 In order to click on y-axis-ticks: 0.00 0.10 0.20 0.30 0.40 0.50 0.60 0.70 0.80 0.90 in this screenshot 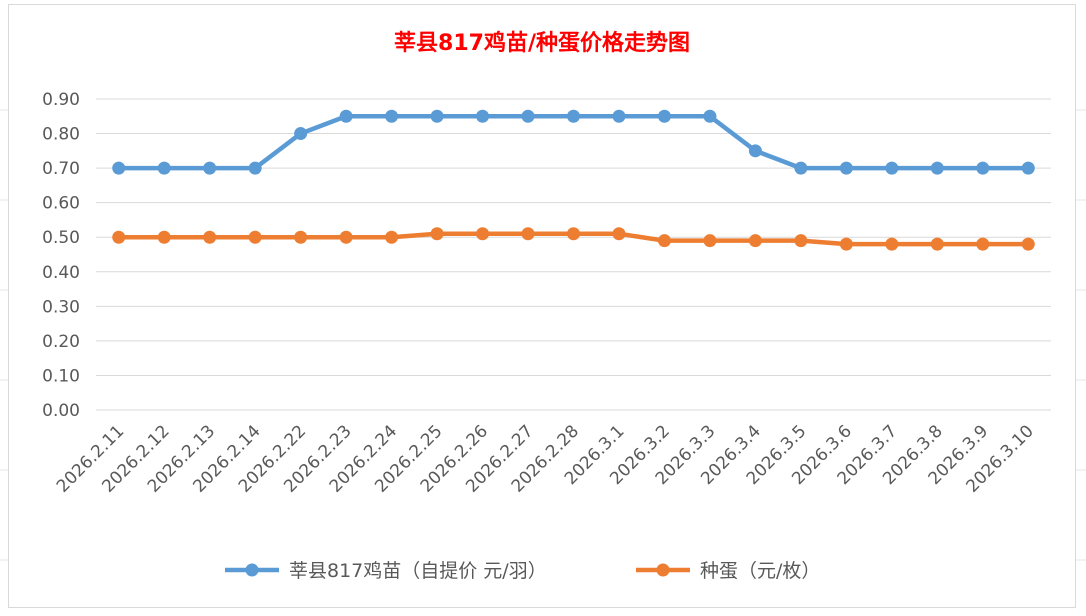, I will do `click(61, 255)`.